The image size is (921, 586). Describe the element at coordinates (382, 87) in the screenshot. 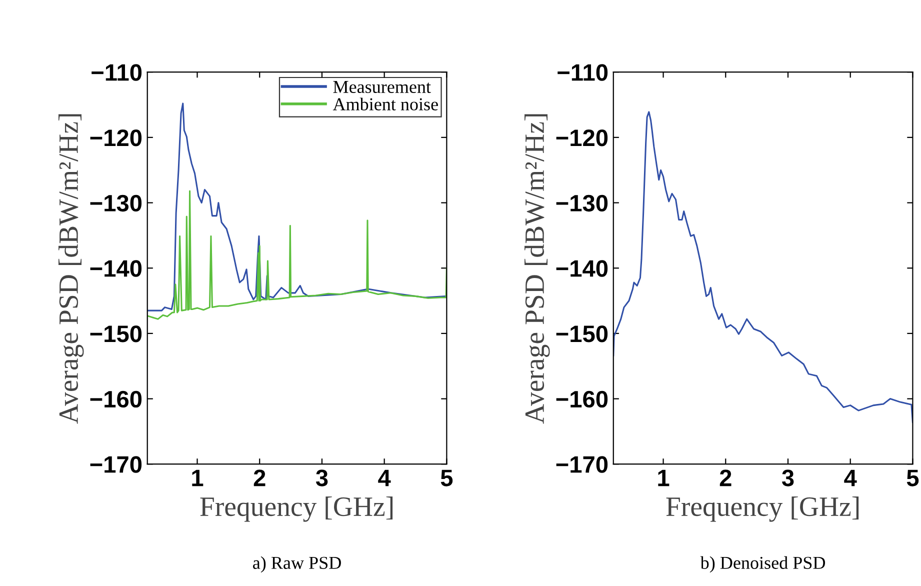

I see `legend-label: Measurement` at that location.